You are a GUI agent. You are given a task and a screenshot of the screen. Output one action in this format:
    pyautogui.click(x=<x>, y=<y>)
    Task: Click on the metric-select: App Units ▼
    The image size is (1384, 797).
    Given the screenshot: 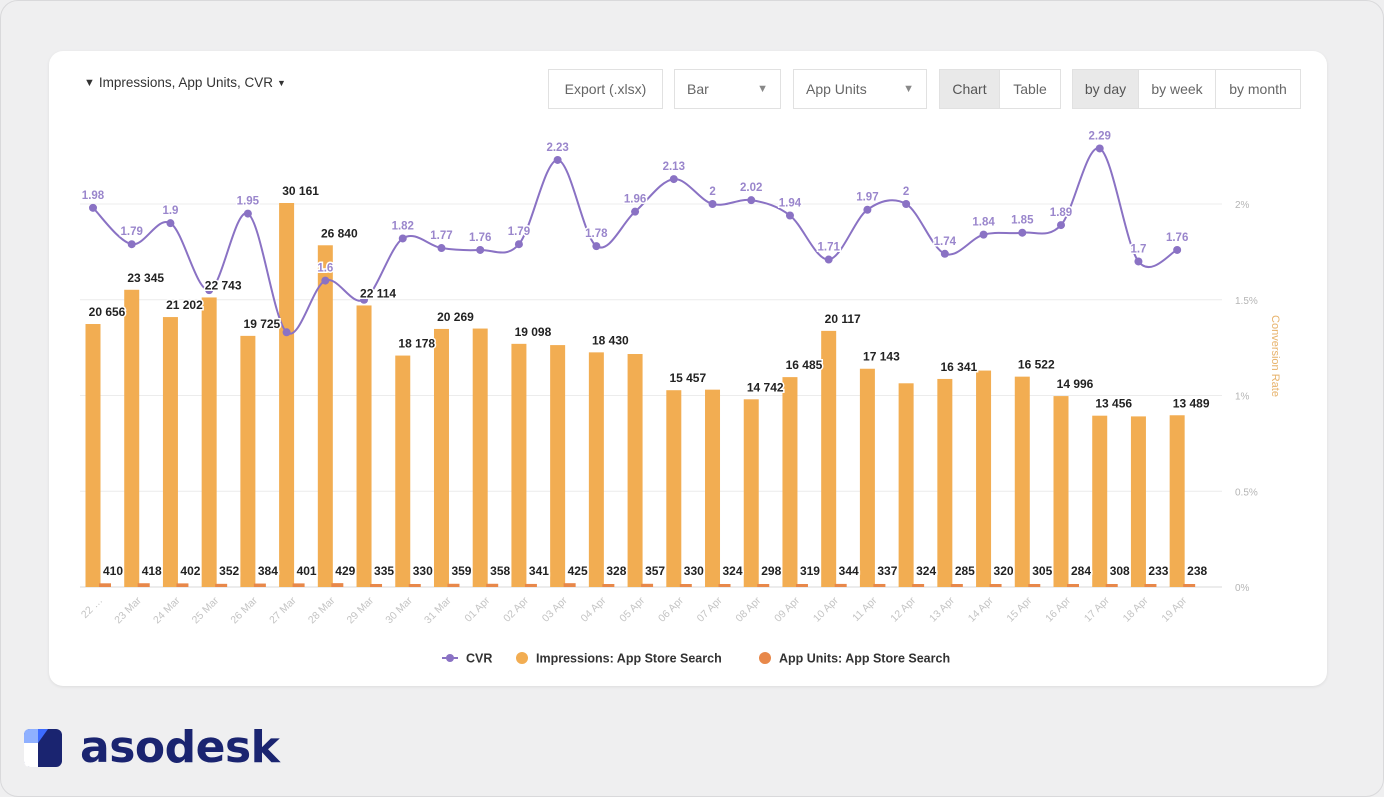 What is the action you would take?
    pyautogui.click(x=860, y=89)
    